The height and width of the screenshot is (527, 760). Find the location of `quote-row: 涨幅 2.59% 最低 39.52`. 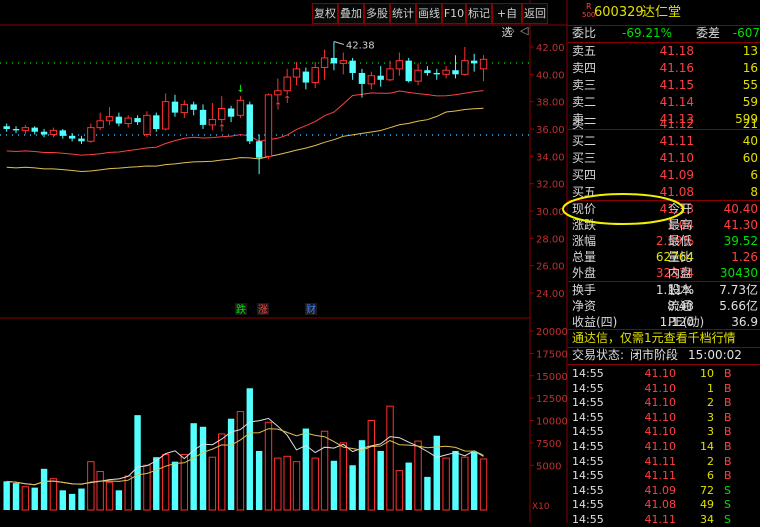

quote-row: 涨幅 2.59% 最低 39.52 is located at coordinates (666, 241).